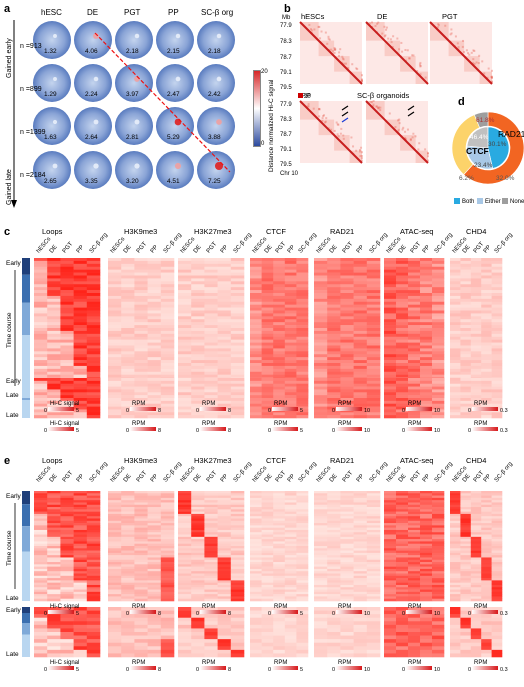 The height and width of the screenshot is (687, 524). What do you see at coordinates (345, 108) in the screenshot?
I see `loop-arrow` at bounding box center [345, 108].